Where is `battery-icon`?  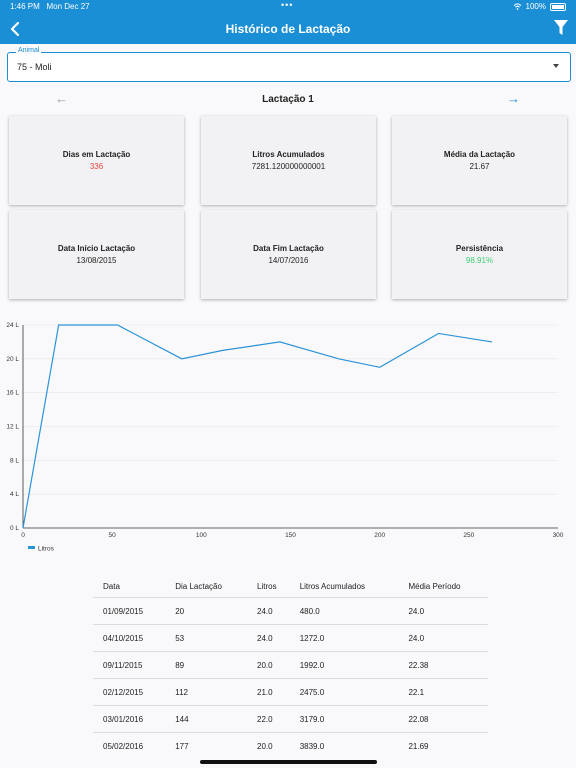
battery-icon is located at coordinates (558, 6).